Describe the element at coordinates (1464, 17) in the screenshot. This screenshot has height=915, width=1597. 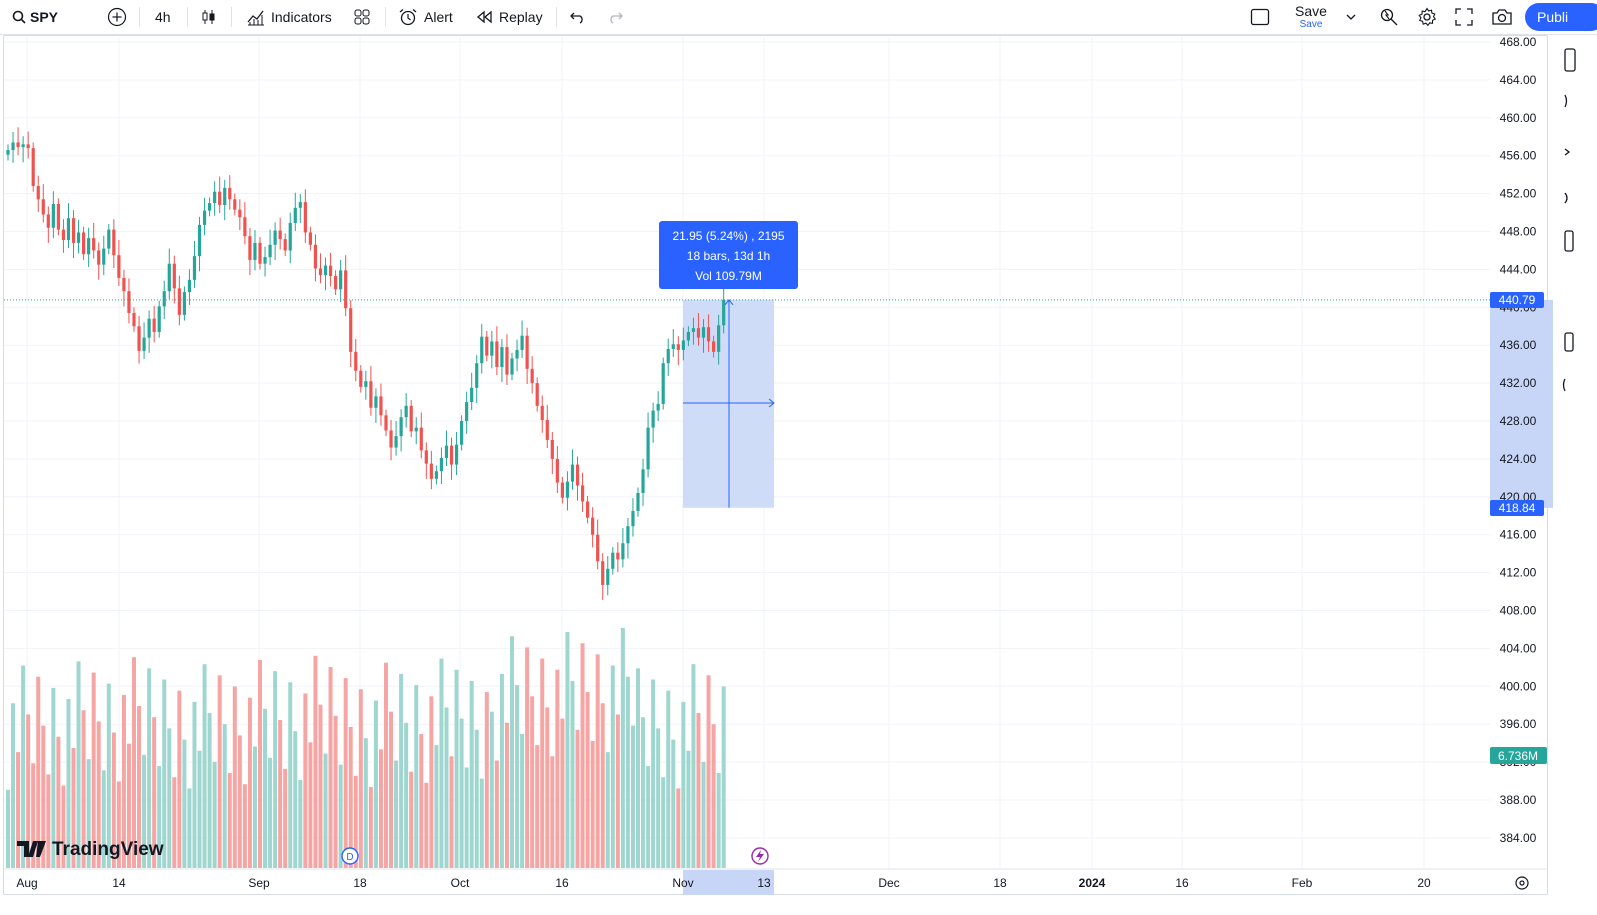
I see `fullscreen-button` at that location.